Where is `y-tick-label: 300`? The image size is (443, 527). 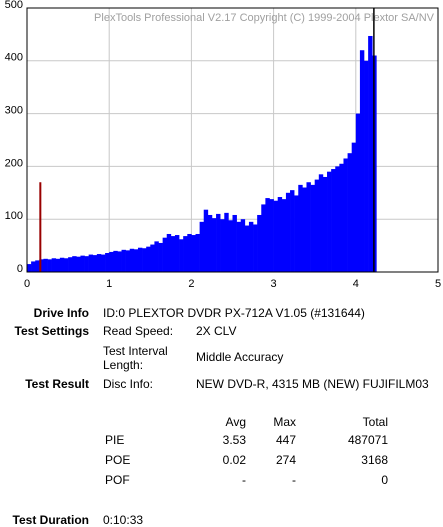 y-tick-label: 300 is located at coordinates (14, 111).